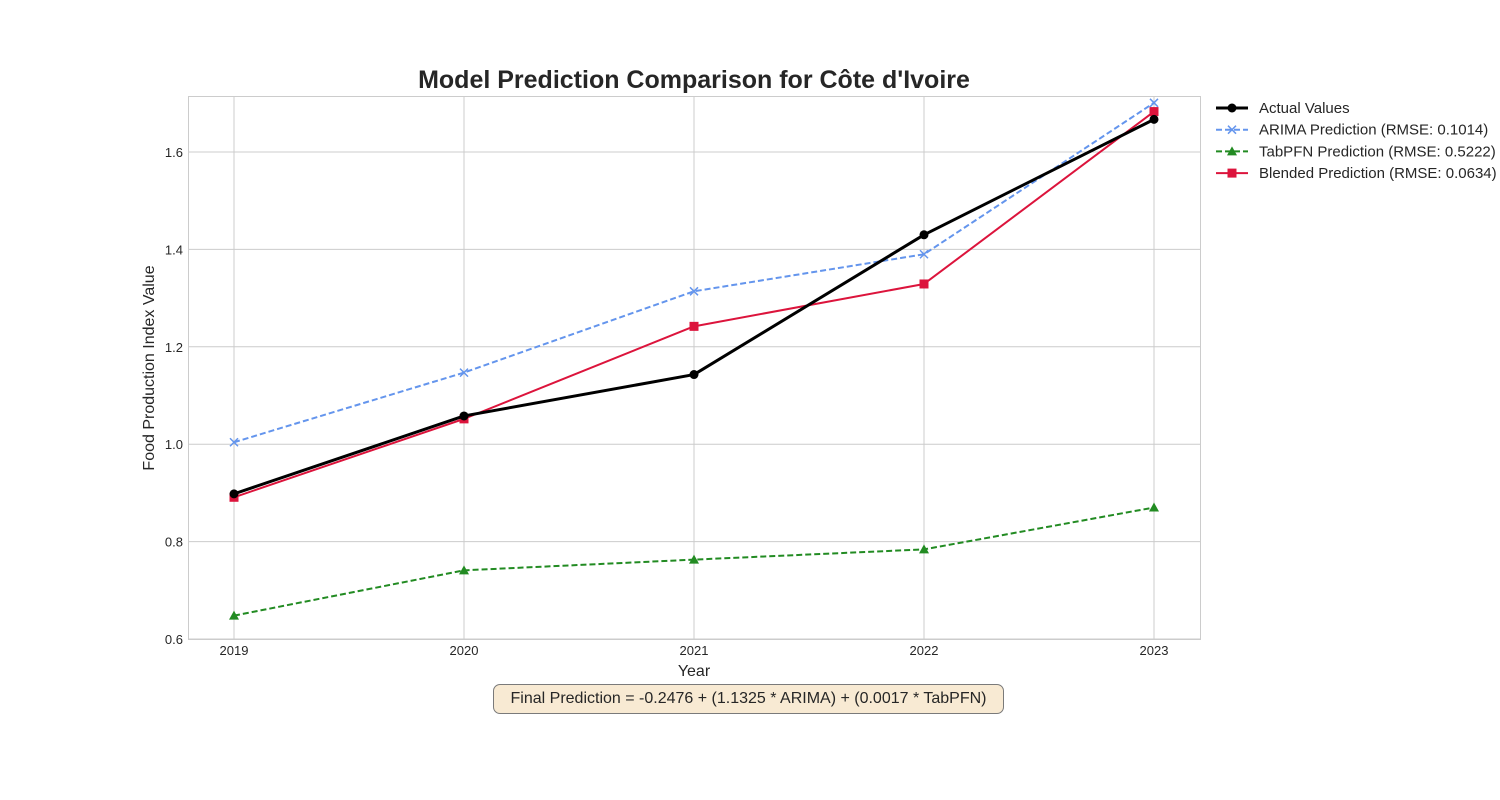  What do you see at coordinates (694, 650) in the screenshot?
I see `x-tick-label: 2021` at bounding box center [694, 650].